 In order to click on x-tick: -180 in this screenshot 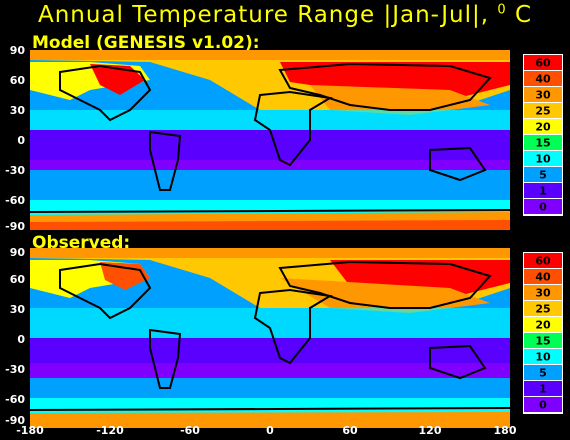, I will do `click(30, 430)`.